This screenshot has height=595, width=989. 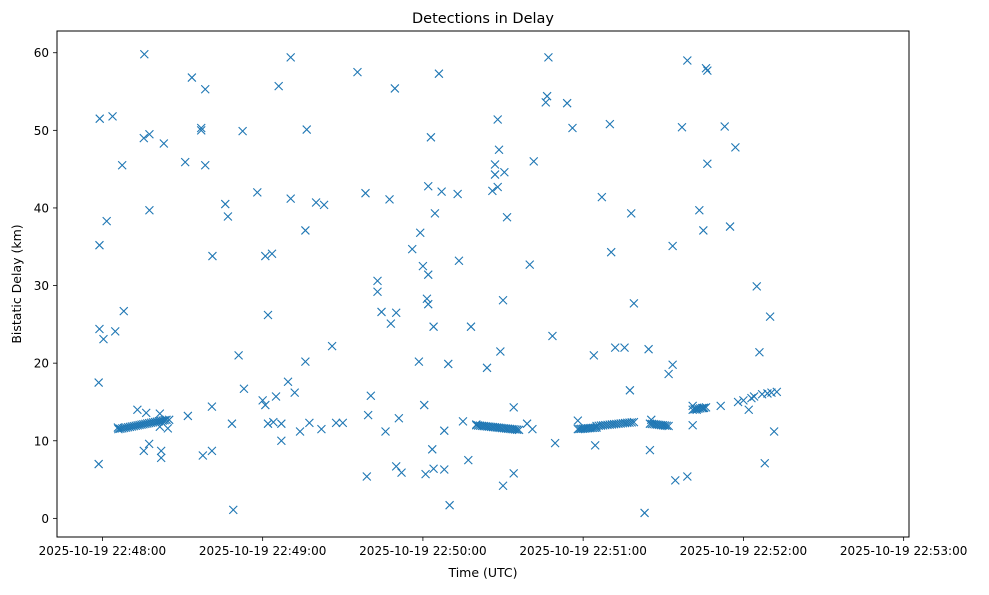 What do you see at coordinates (483, 19) in the screenshot?
I see `chart-title: Detections in Delay` at bounding box center [483, 19].